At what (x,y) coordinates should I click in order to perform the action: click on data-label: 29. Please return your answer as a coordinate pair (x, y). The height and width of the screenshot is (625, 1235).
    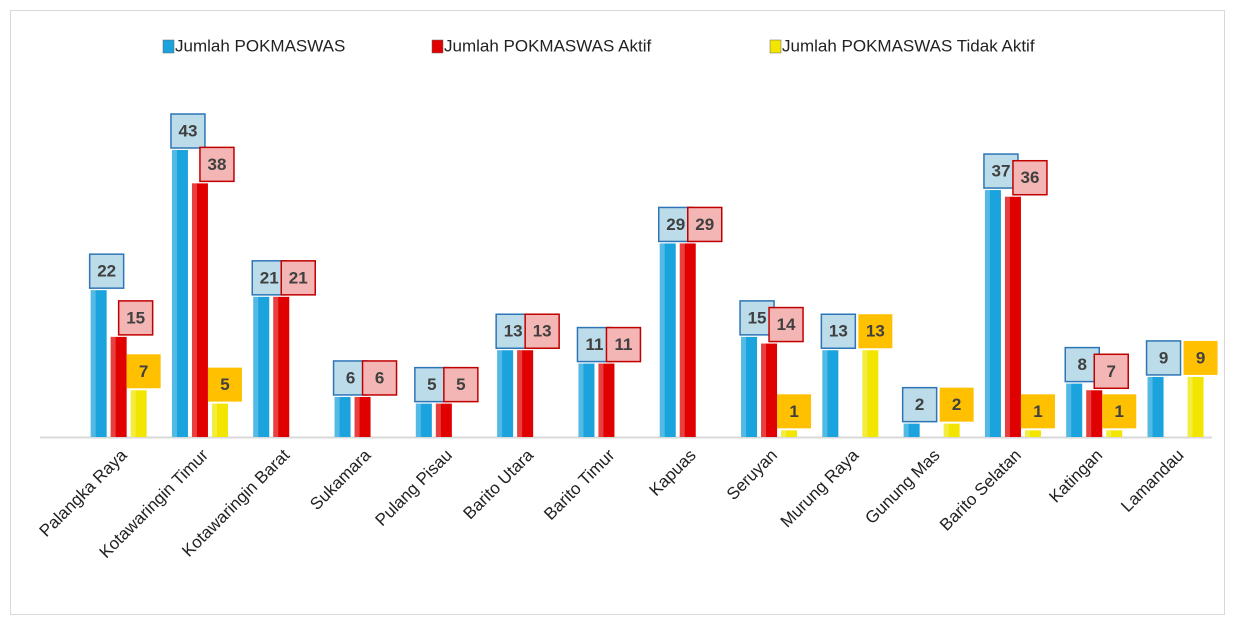
    Looking at the image, I should click on (675, 224).